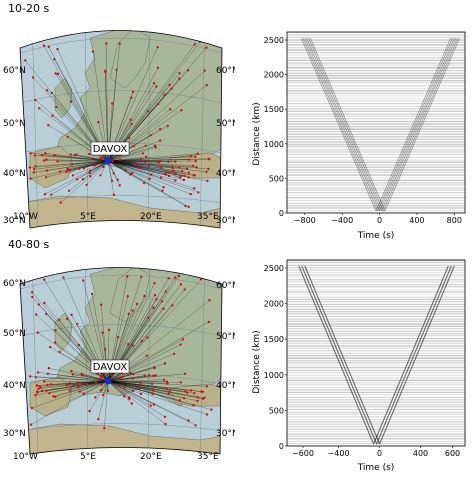 This screenshot has height=478, width=474. I want to click on x-tick-label: −400, so click(339, 453).